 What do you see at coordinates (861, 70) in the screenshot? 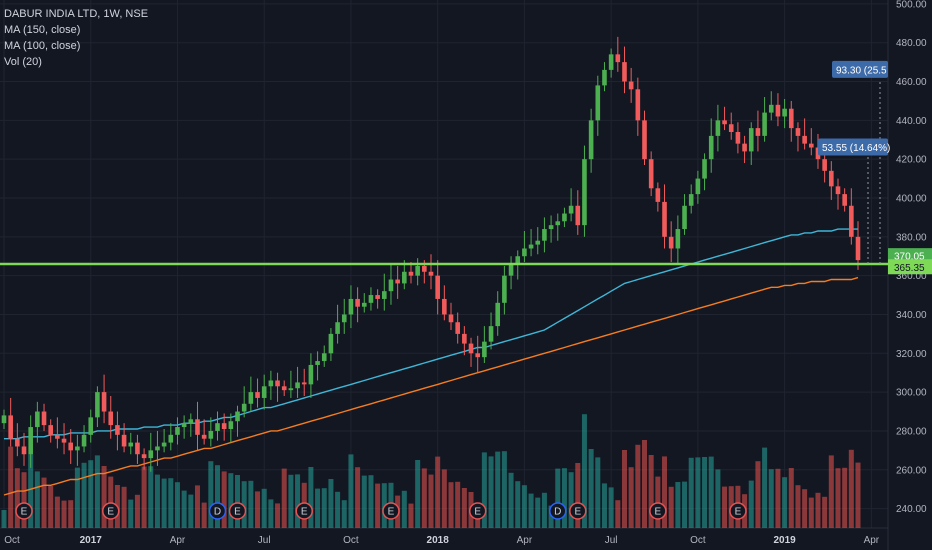
I see `measure-label-text: 93.30 (25.5` at bounding box center [861, 70].